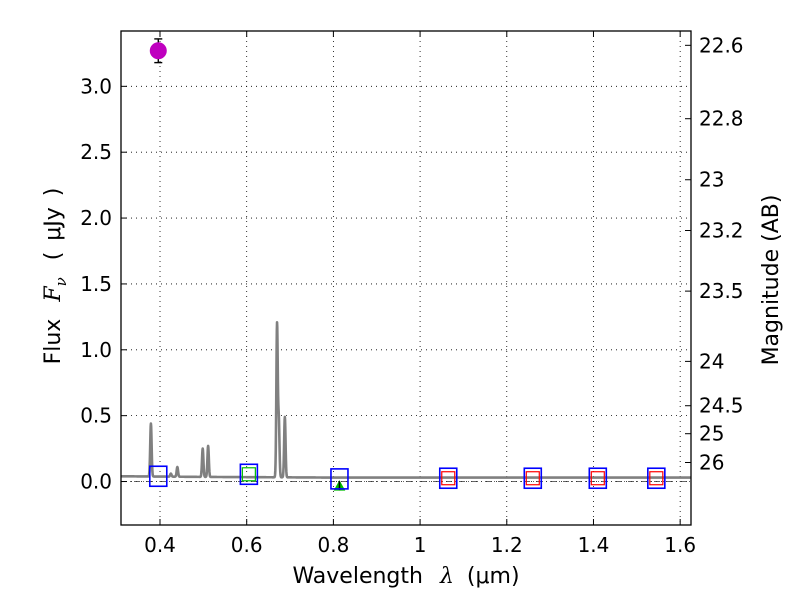 Image resolution: width=800 pixels, height=600 pixels. Describe the element at coordinates (56, 276) in the screenshot. I see `y-axis-label: Flux Fν ( μJy )` at that location.